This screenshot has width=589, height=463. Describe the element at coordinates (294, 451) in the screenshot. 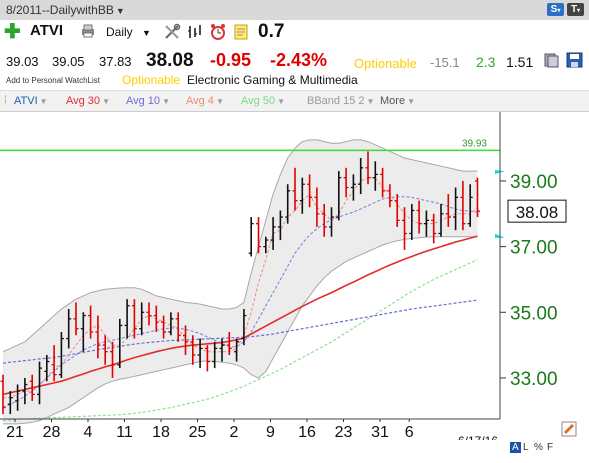

I see `bottom-bar: A L % F` at that location.